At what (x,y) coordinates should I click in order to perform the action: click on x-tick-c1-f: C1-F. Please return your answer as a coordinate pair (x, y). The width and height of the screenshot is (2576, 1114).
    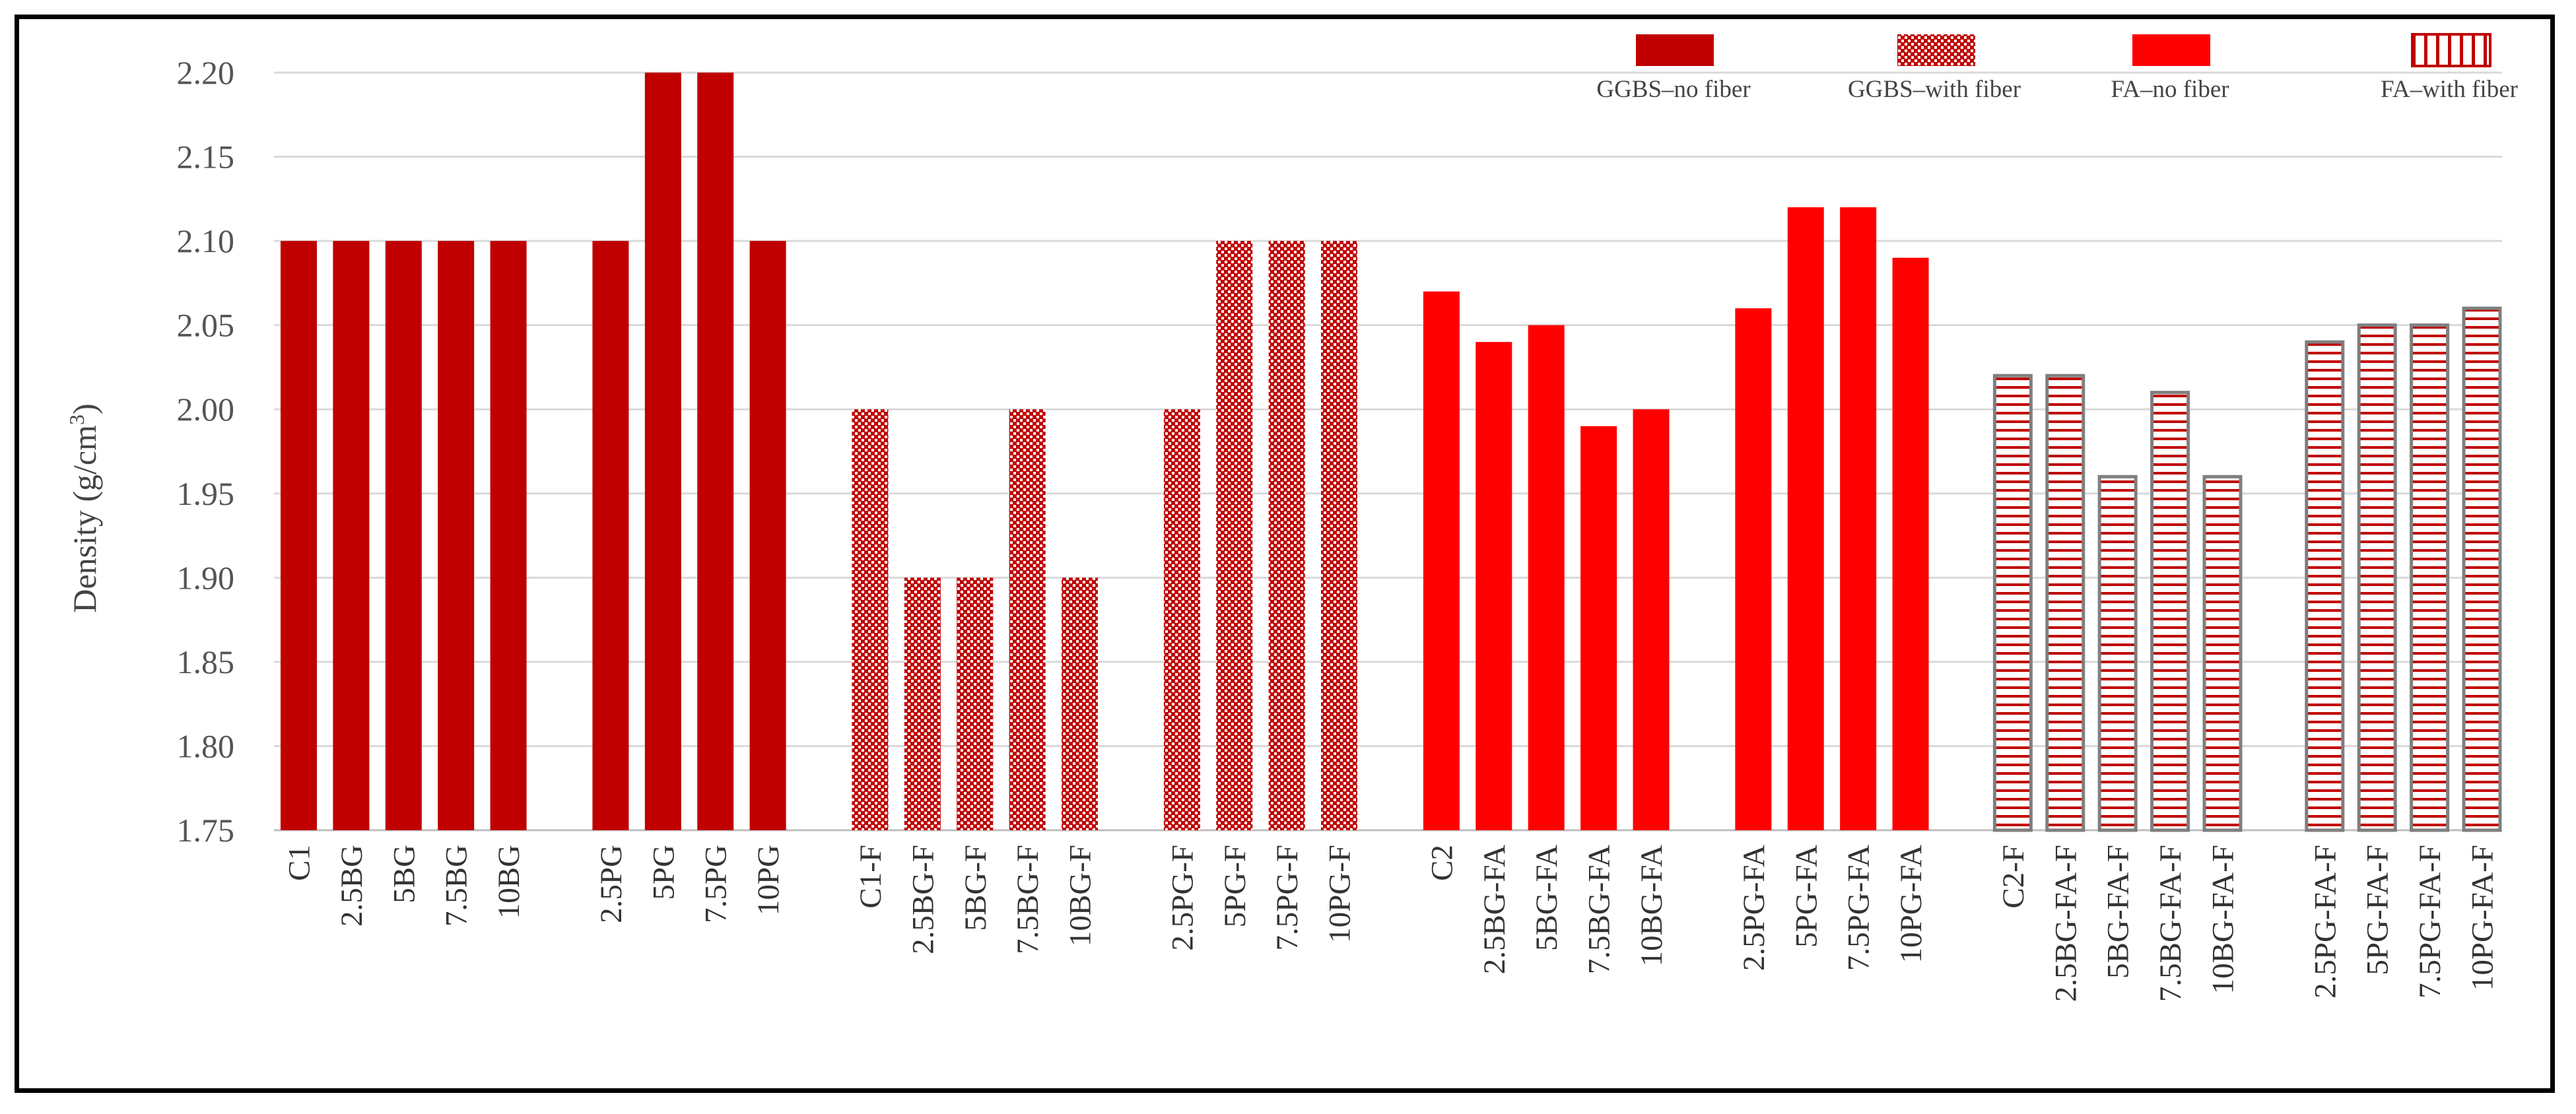
    Looking at the image, I should click on (871, 877).